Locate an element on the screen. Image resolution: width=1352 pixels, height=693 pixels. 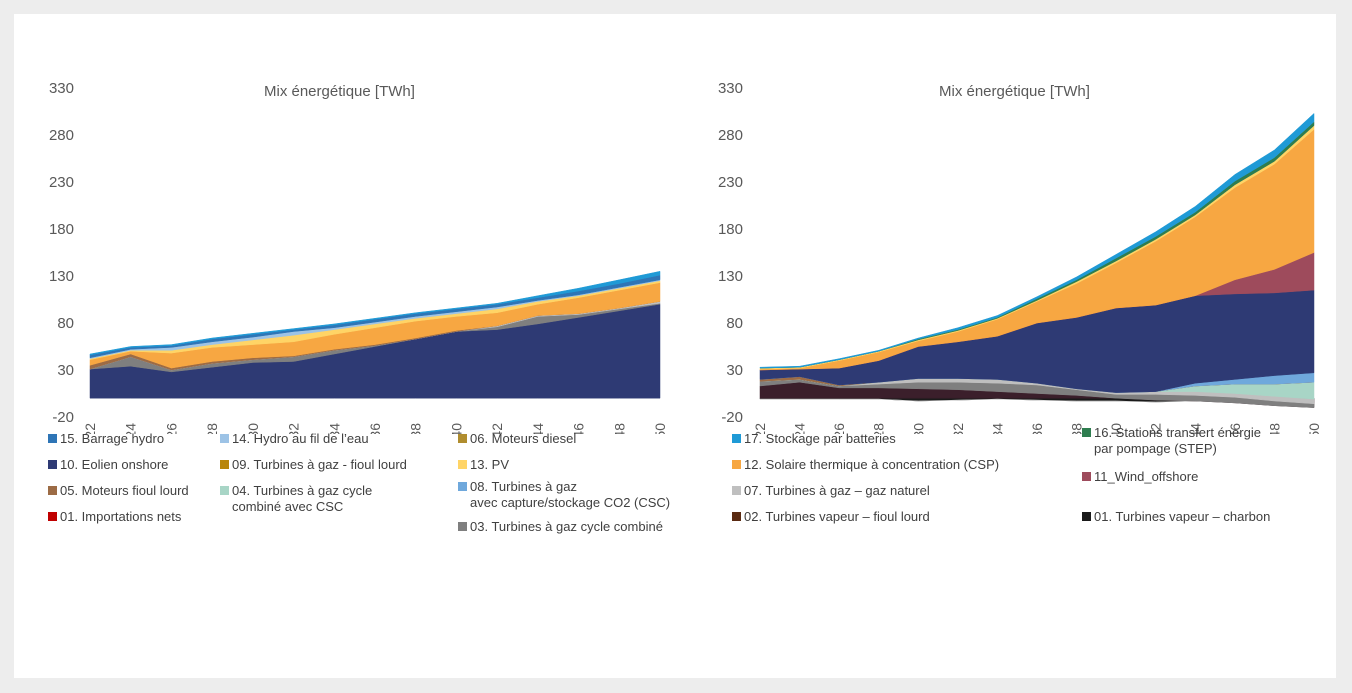
area-series is located at coordinates (375, 313).